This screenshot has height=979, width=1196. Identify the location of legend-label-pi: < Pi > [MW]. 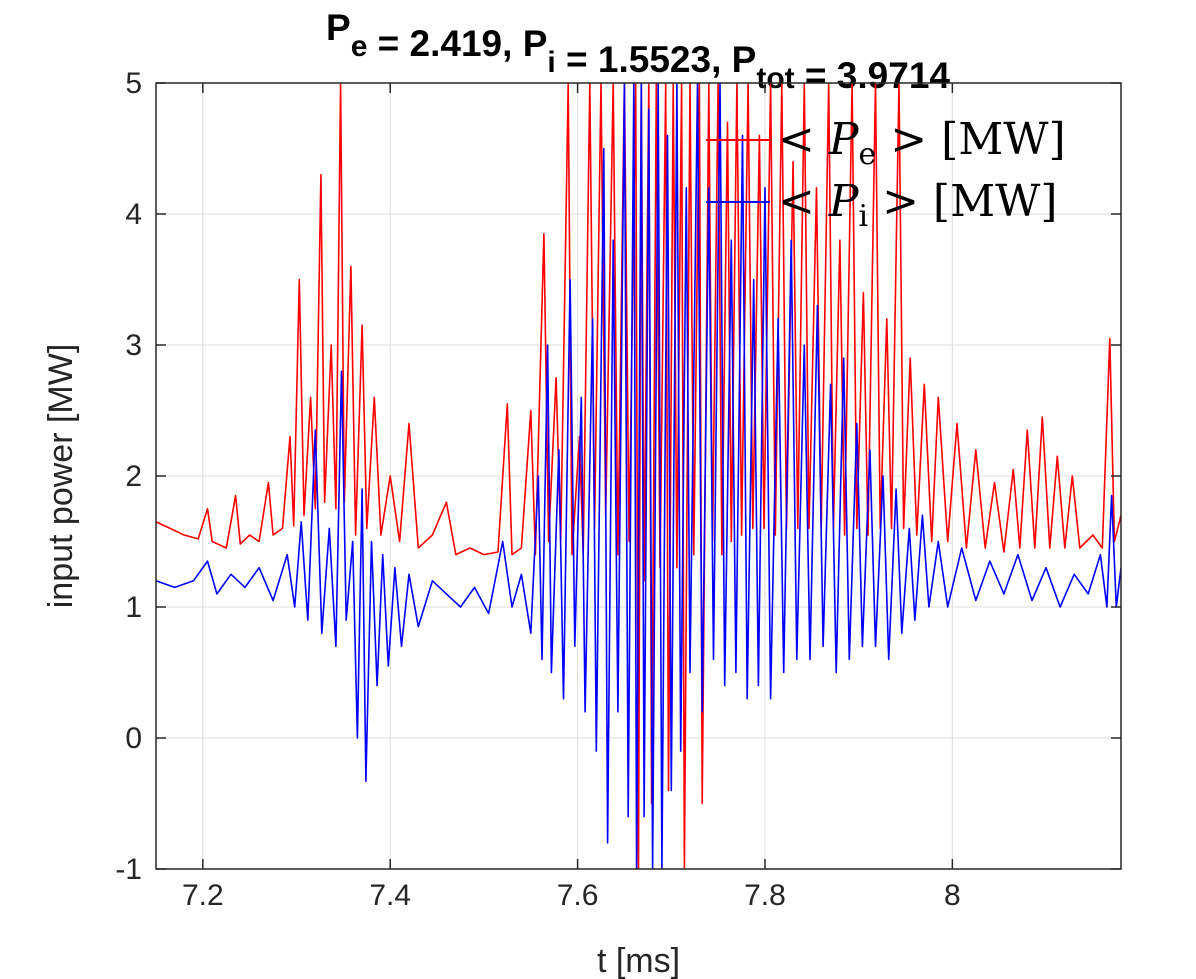
(918, 205).